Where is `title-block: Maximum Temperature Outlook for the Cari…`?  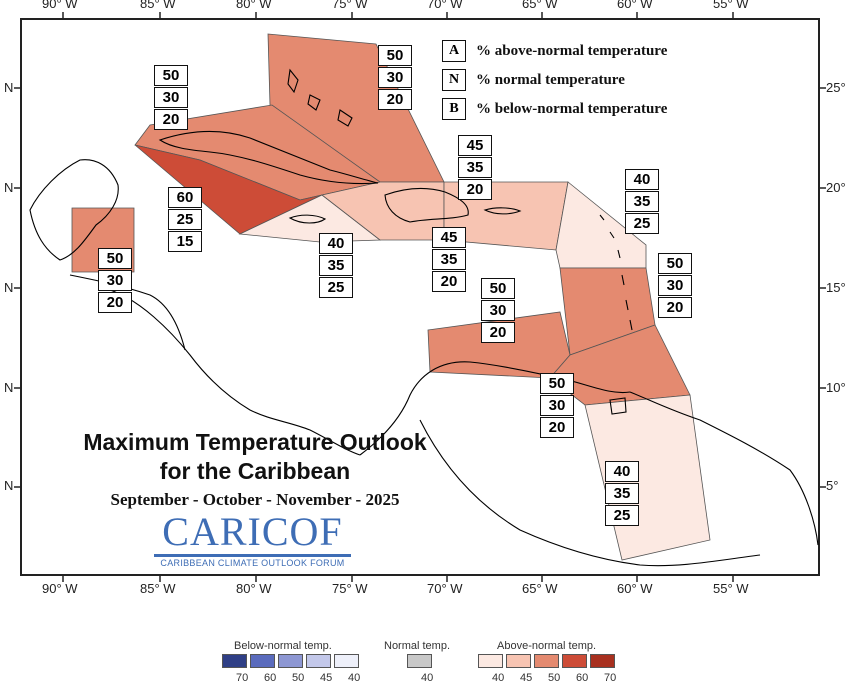 title-block: Maximum Temperature Outlook for the Cari… is located at coordinates (255, 469).